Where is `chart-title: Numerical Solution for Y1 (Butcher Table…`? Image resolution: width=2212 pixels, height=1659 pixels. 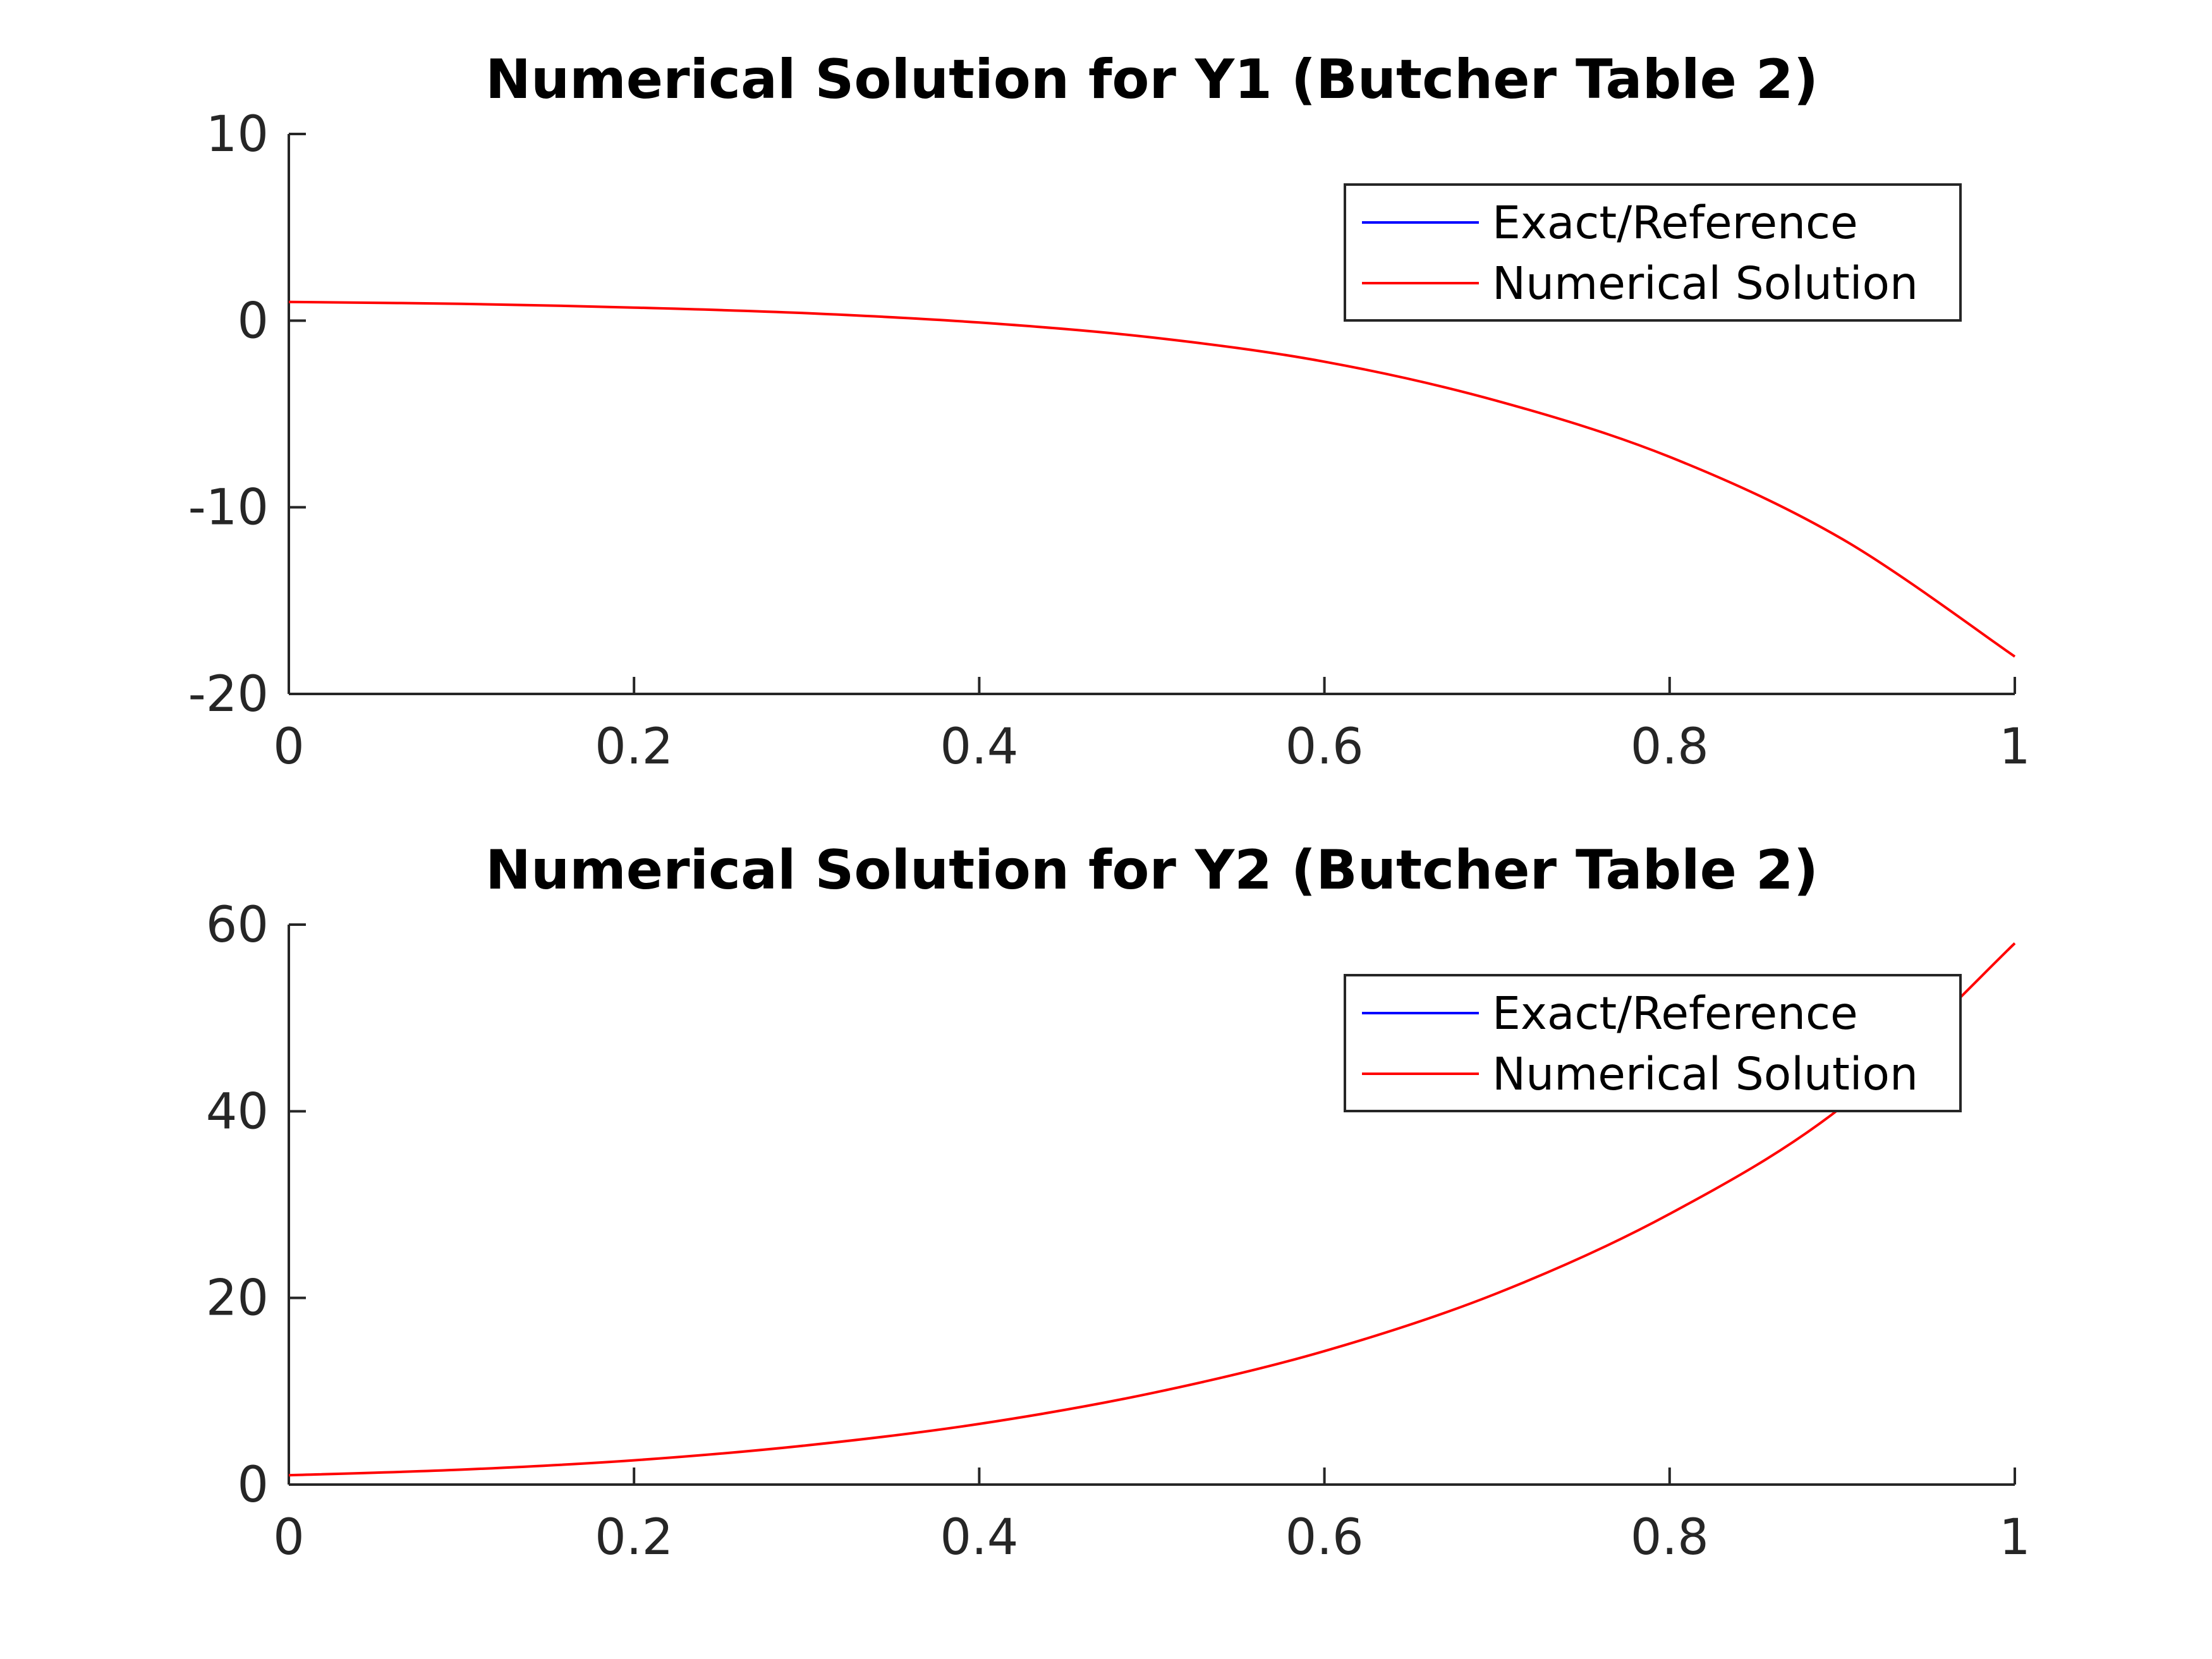 chart-title: Numerical Solution for Y1 (Butcher Table… is located at coordinates (1151, 79).